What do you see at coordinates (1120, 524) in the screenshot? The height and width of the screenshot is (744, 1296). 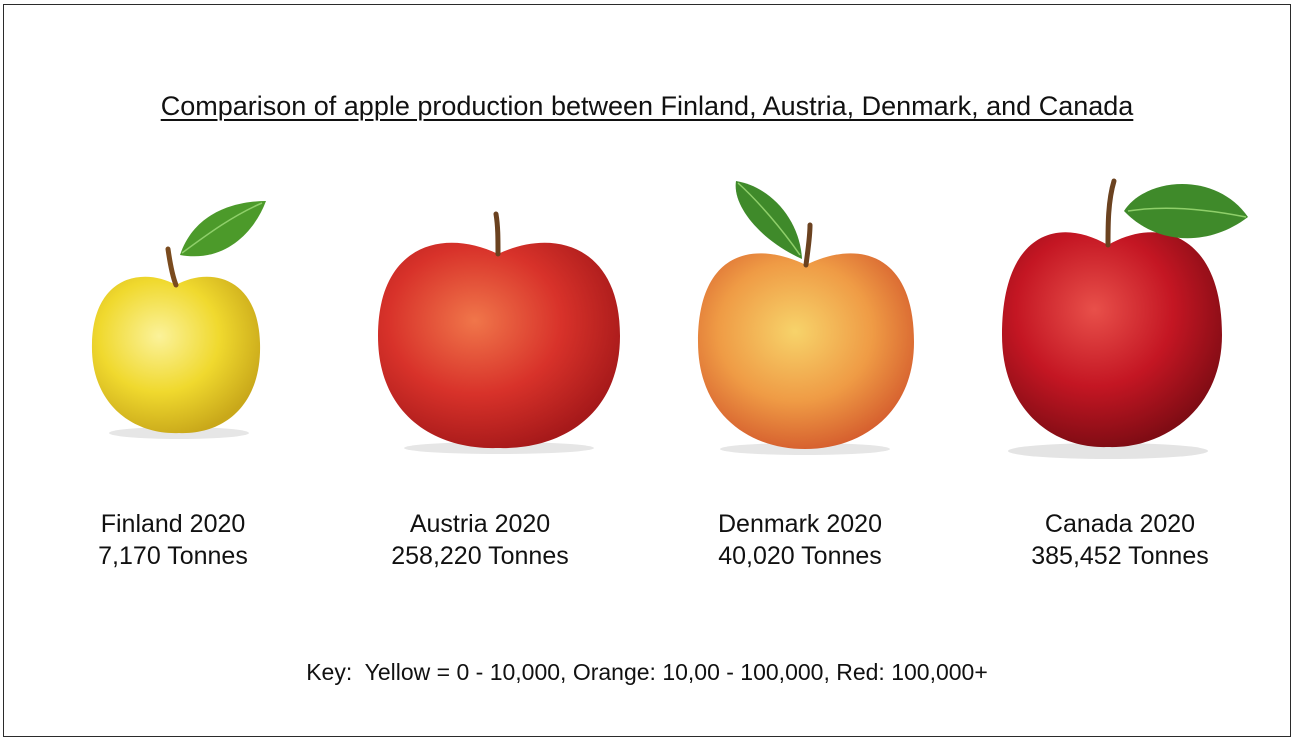 I see `canada-country-year: Canada 2020` at bounding box center [1120, 524].